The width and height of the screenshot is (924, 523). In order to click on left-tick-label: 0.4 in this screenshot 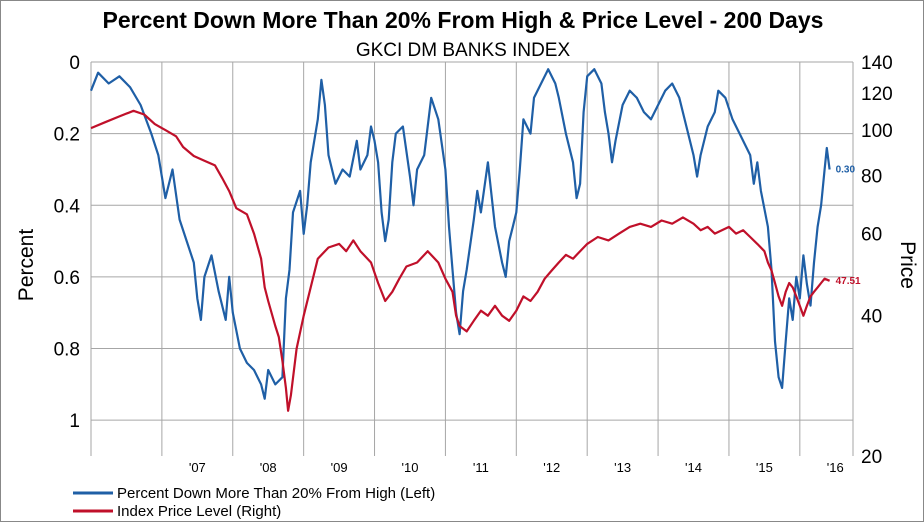, I will do `click(67, 206)`.